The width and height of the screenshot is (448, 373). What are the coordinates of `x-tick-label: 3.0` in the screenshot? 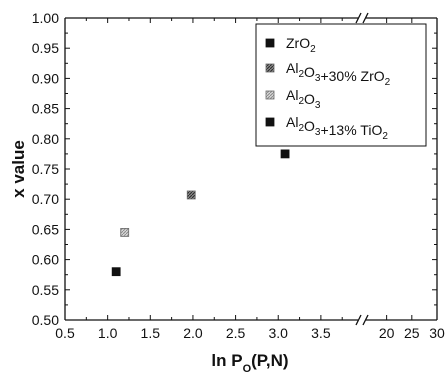 It's located at (279, 333).